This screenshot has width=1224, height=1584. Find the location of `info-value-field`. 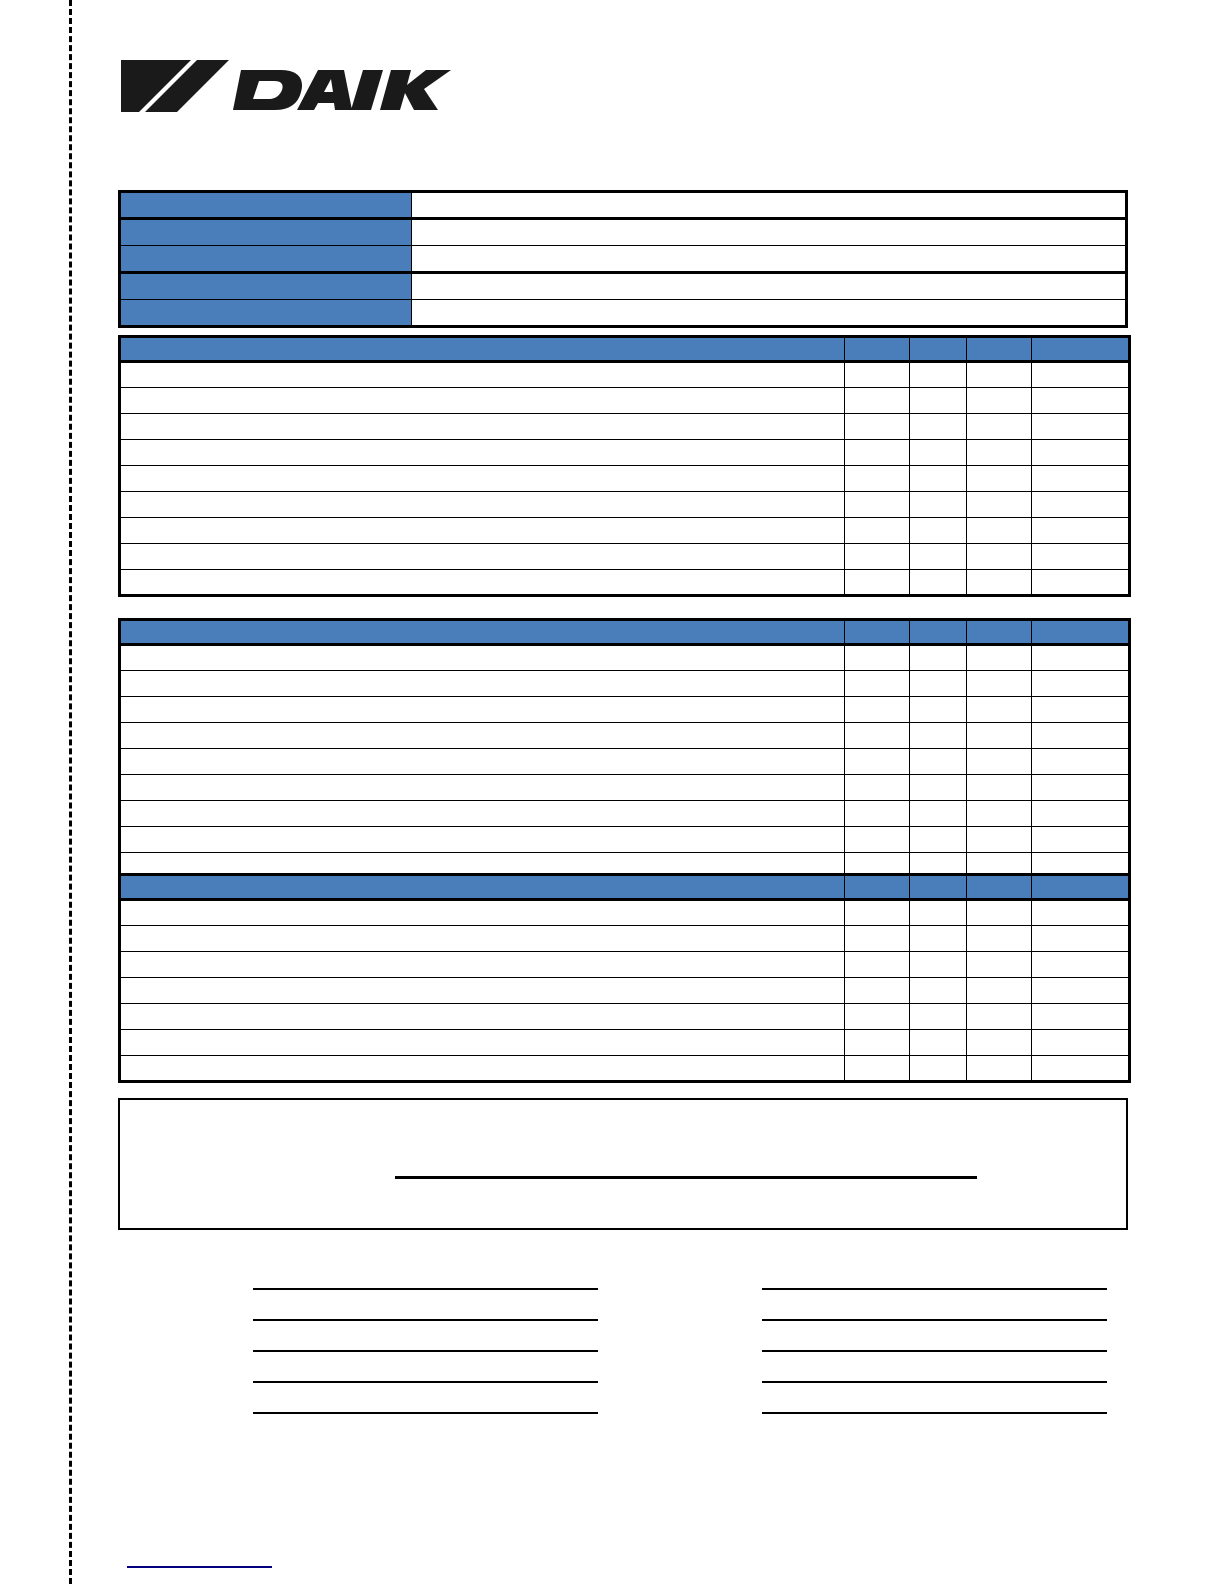

info-value-field is located at coordinates (769, 286).